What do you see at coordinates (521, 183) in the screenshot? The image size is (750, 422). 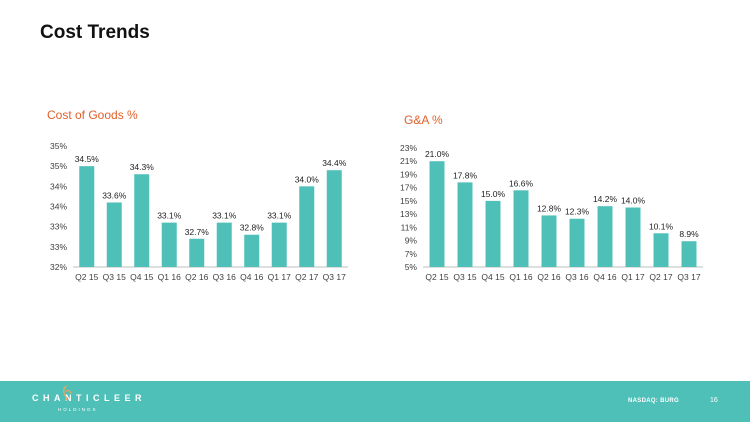 I see `data-label: 16.6%` at bounding box center [521, 183].